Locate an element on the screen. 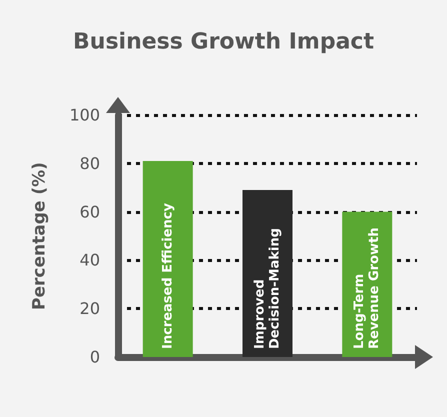  x-tick-label: Improved Decision-Making is located at coordinates (267, 288).